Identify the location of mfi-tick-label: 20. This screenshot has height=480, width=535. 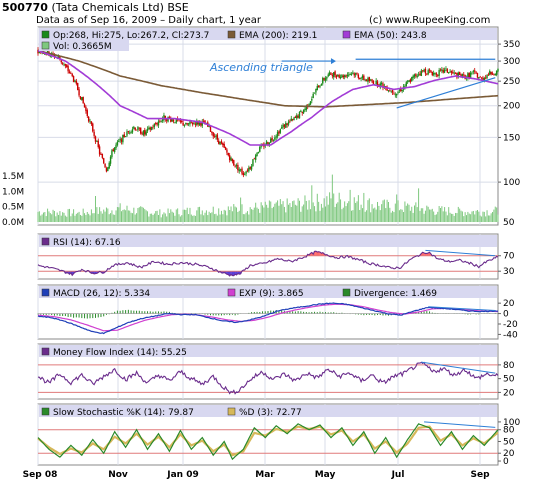
(509, 393).